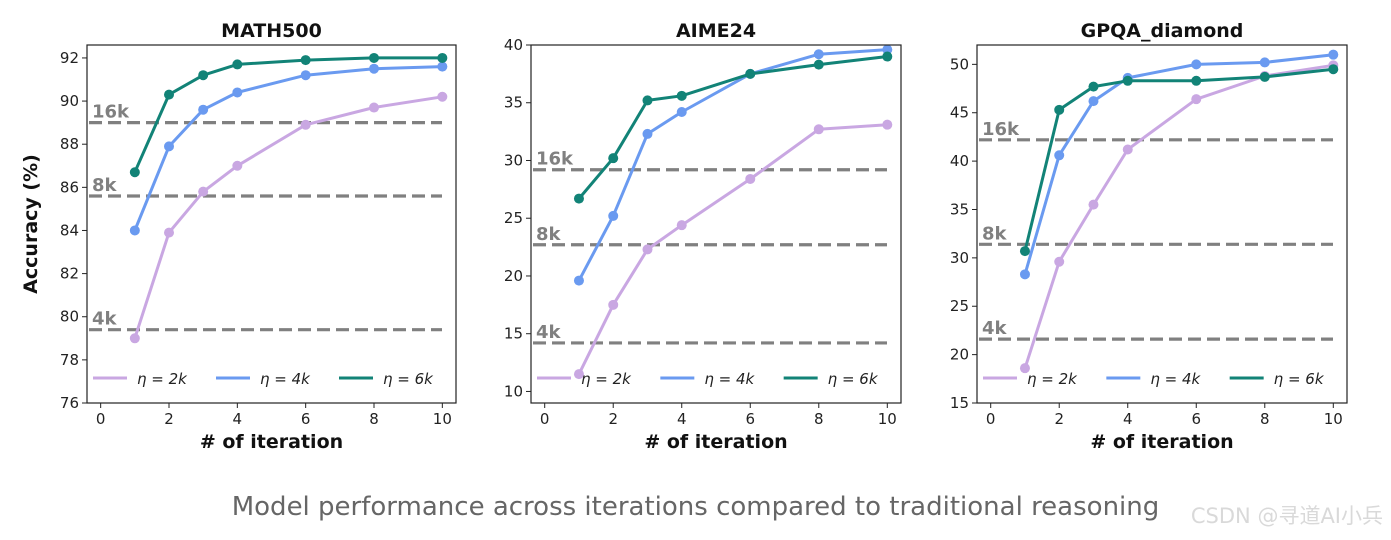 The image size is (1391, 540). I want to click on x-tick-label: 4, so click(238, 419).